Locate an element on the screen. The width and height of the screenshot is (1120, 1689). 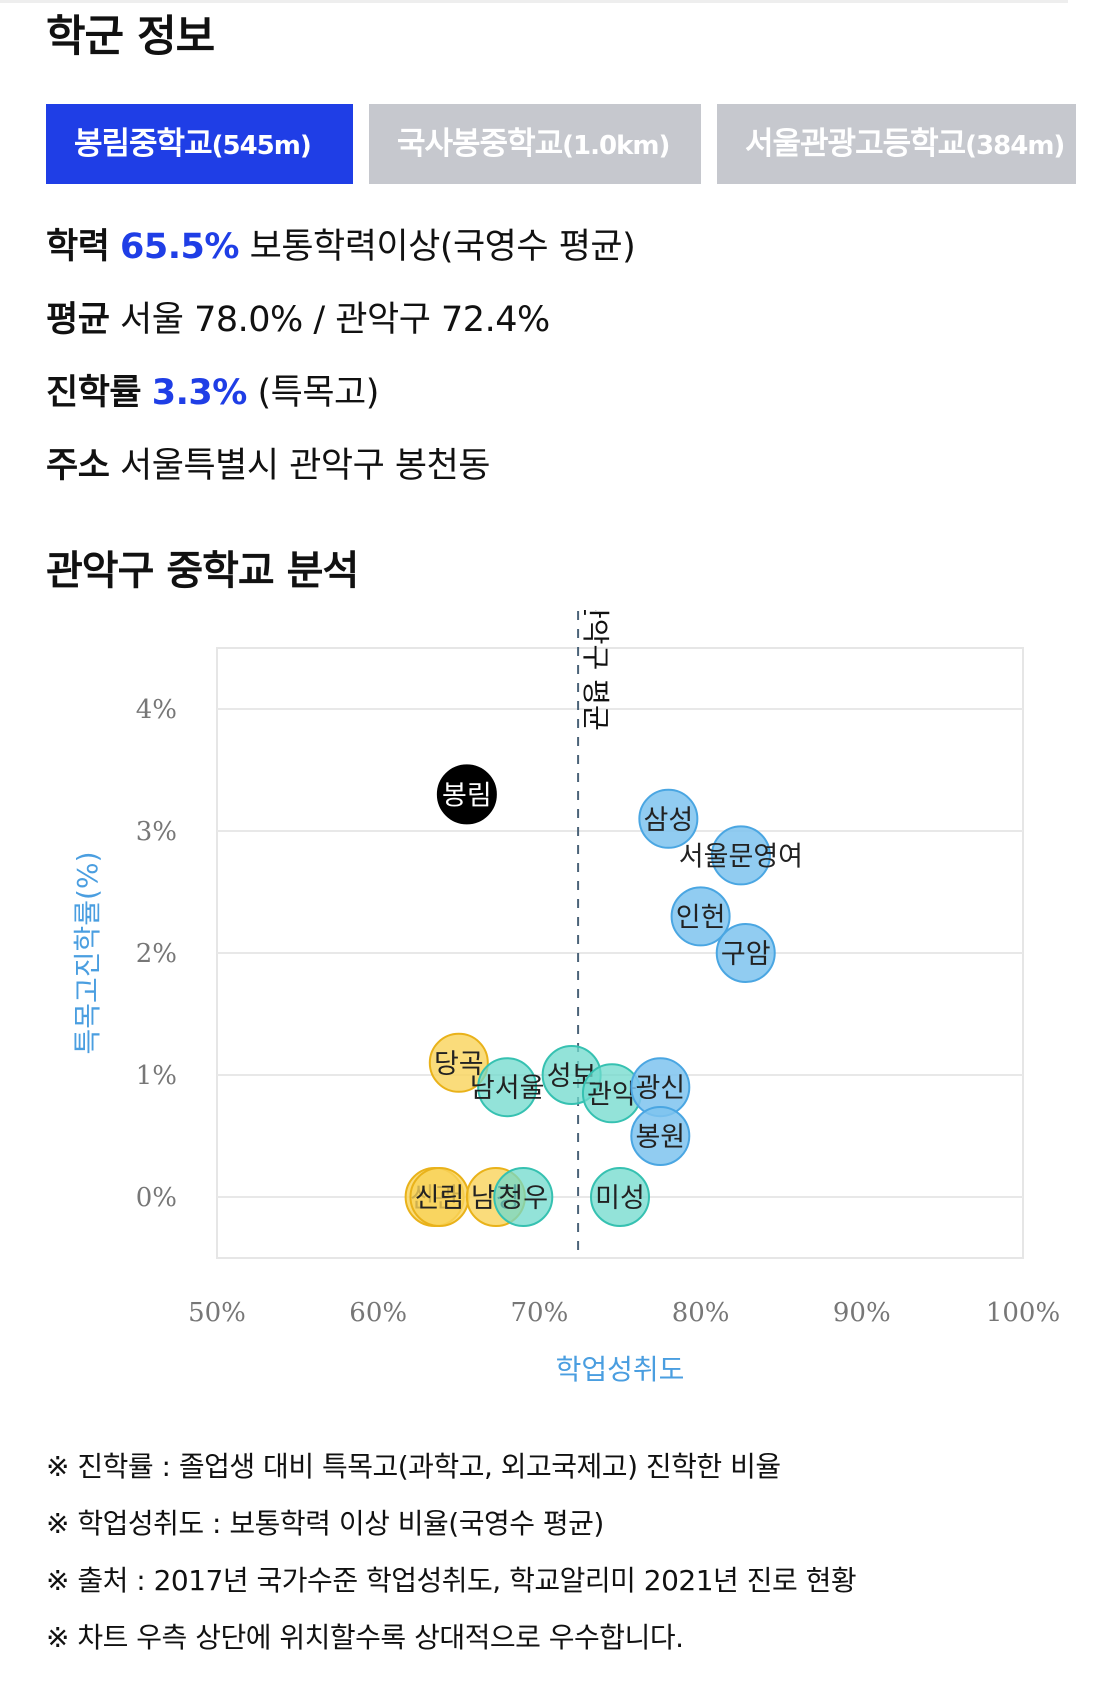
tab-school-name: 봉림중학교 is located at coordinates (143, 144).